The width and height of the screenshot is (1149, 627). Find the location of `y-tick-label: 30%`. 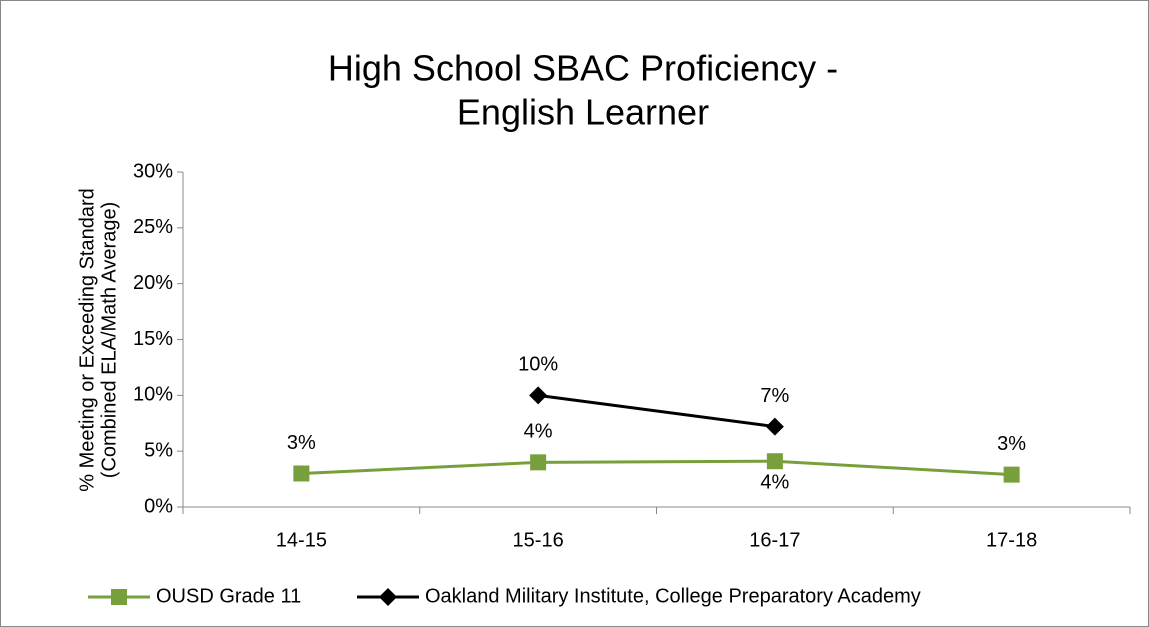

y-tick-label: 30% is located at coordinates (153, 171).